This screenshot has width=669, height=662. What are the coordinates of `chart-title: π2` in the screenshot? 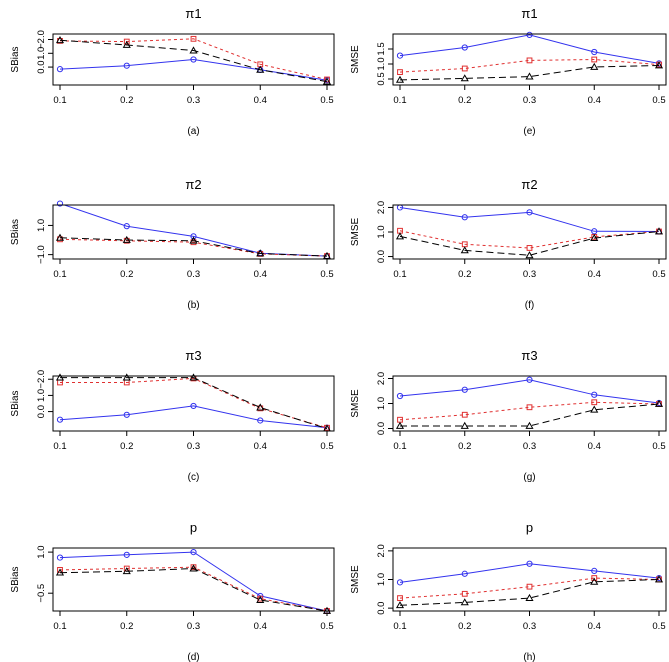 It's located at (529, 184).